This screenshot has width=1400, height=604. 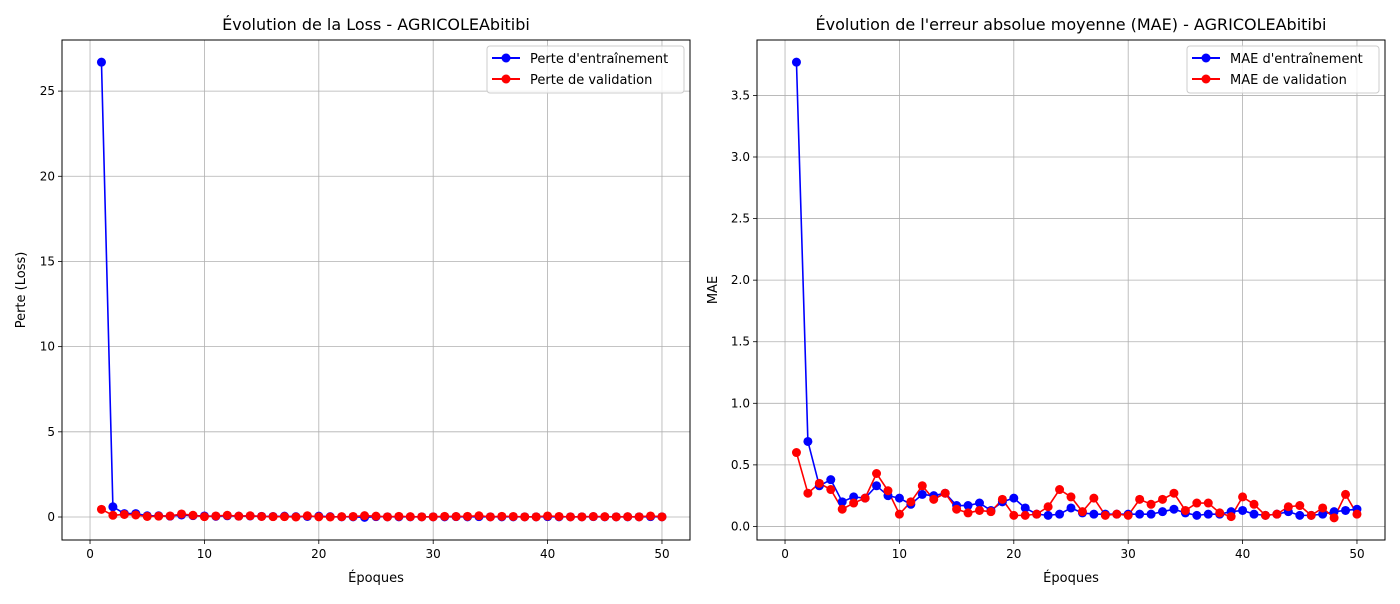 What do you see at coordinates (740, 342) in the screenshot?
I see `mae-y-tick-label: 1.5` at bounding box center [740, 342].